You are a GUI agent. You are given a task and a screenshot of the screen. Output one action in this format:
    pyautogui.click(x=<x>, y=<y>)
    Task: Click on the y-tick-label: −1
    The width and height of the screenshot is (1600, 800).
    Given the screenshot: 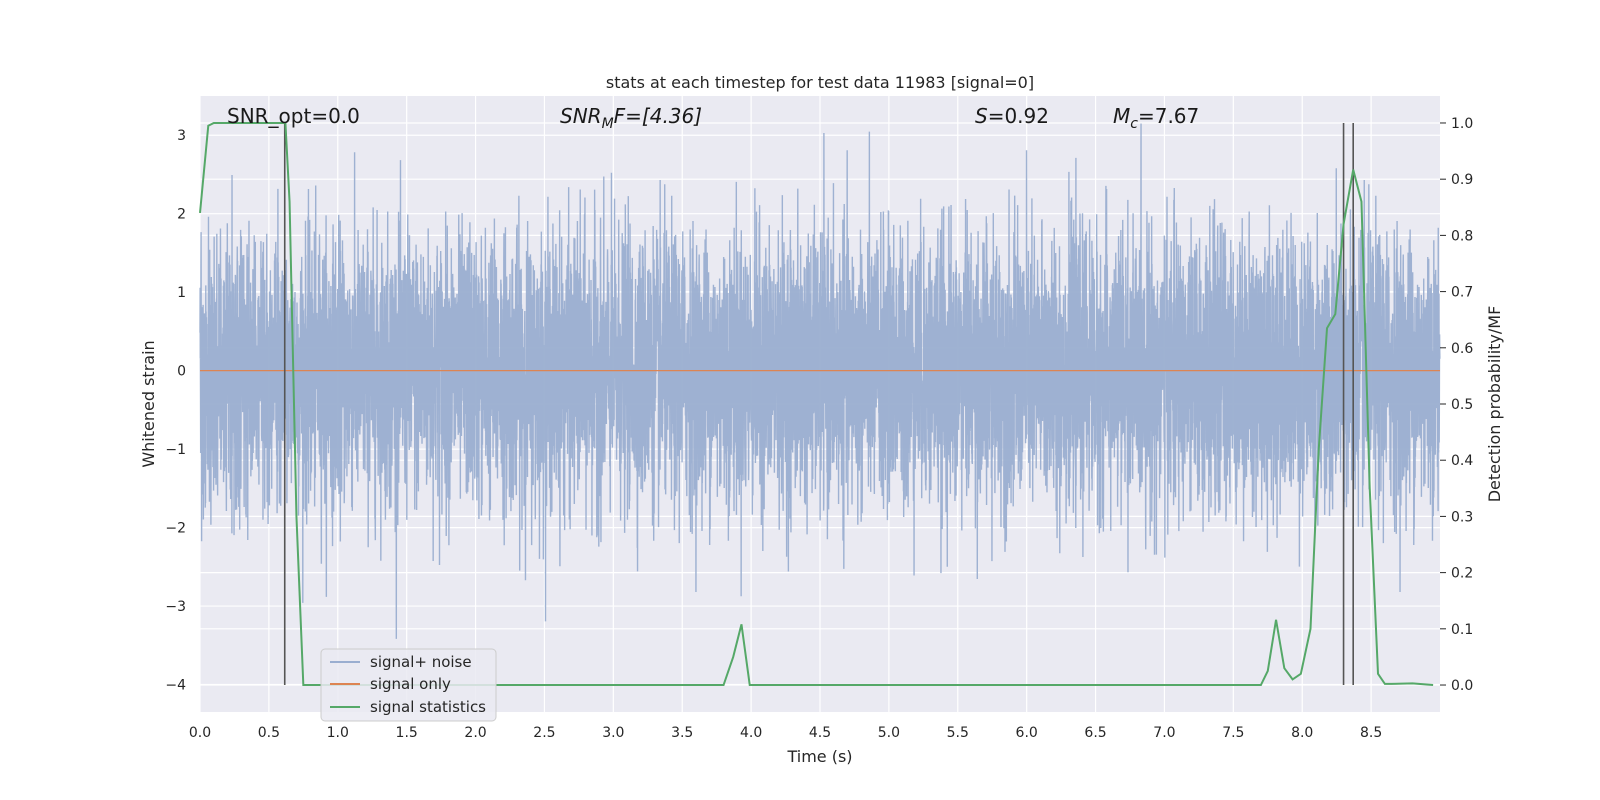 What is the action you would take?
    pyautogui.click(x=175, y=450)
    